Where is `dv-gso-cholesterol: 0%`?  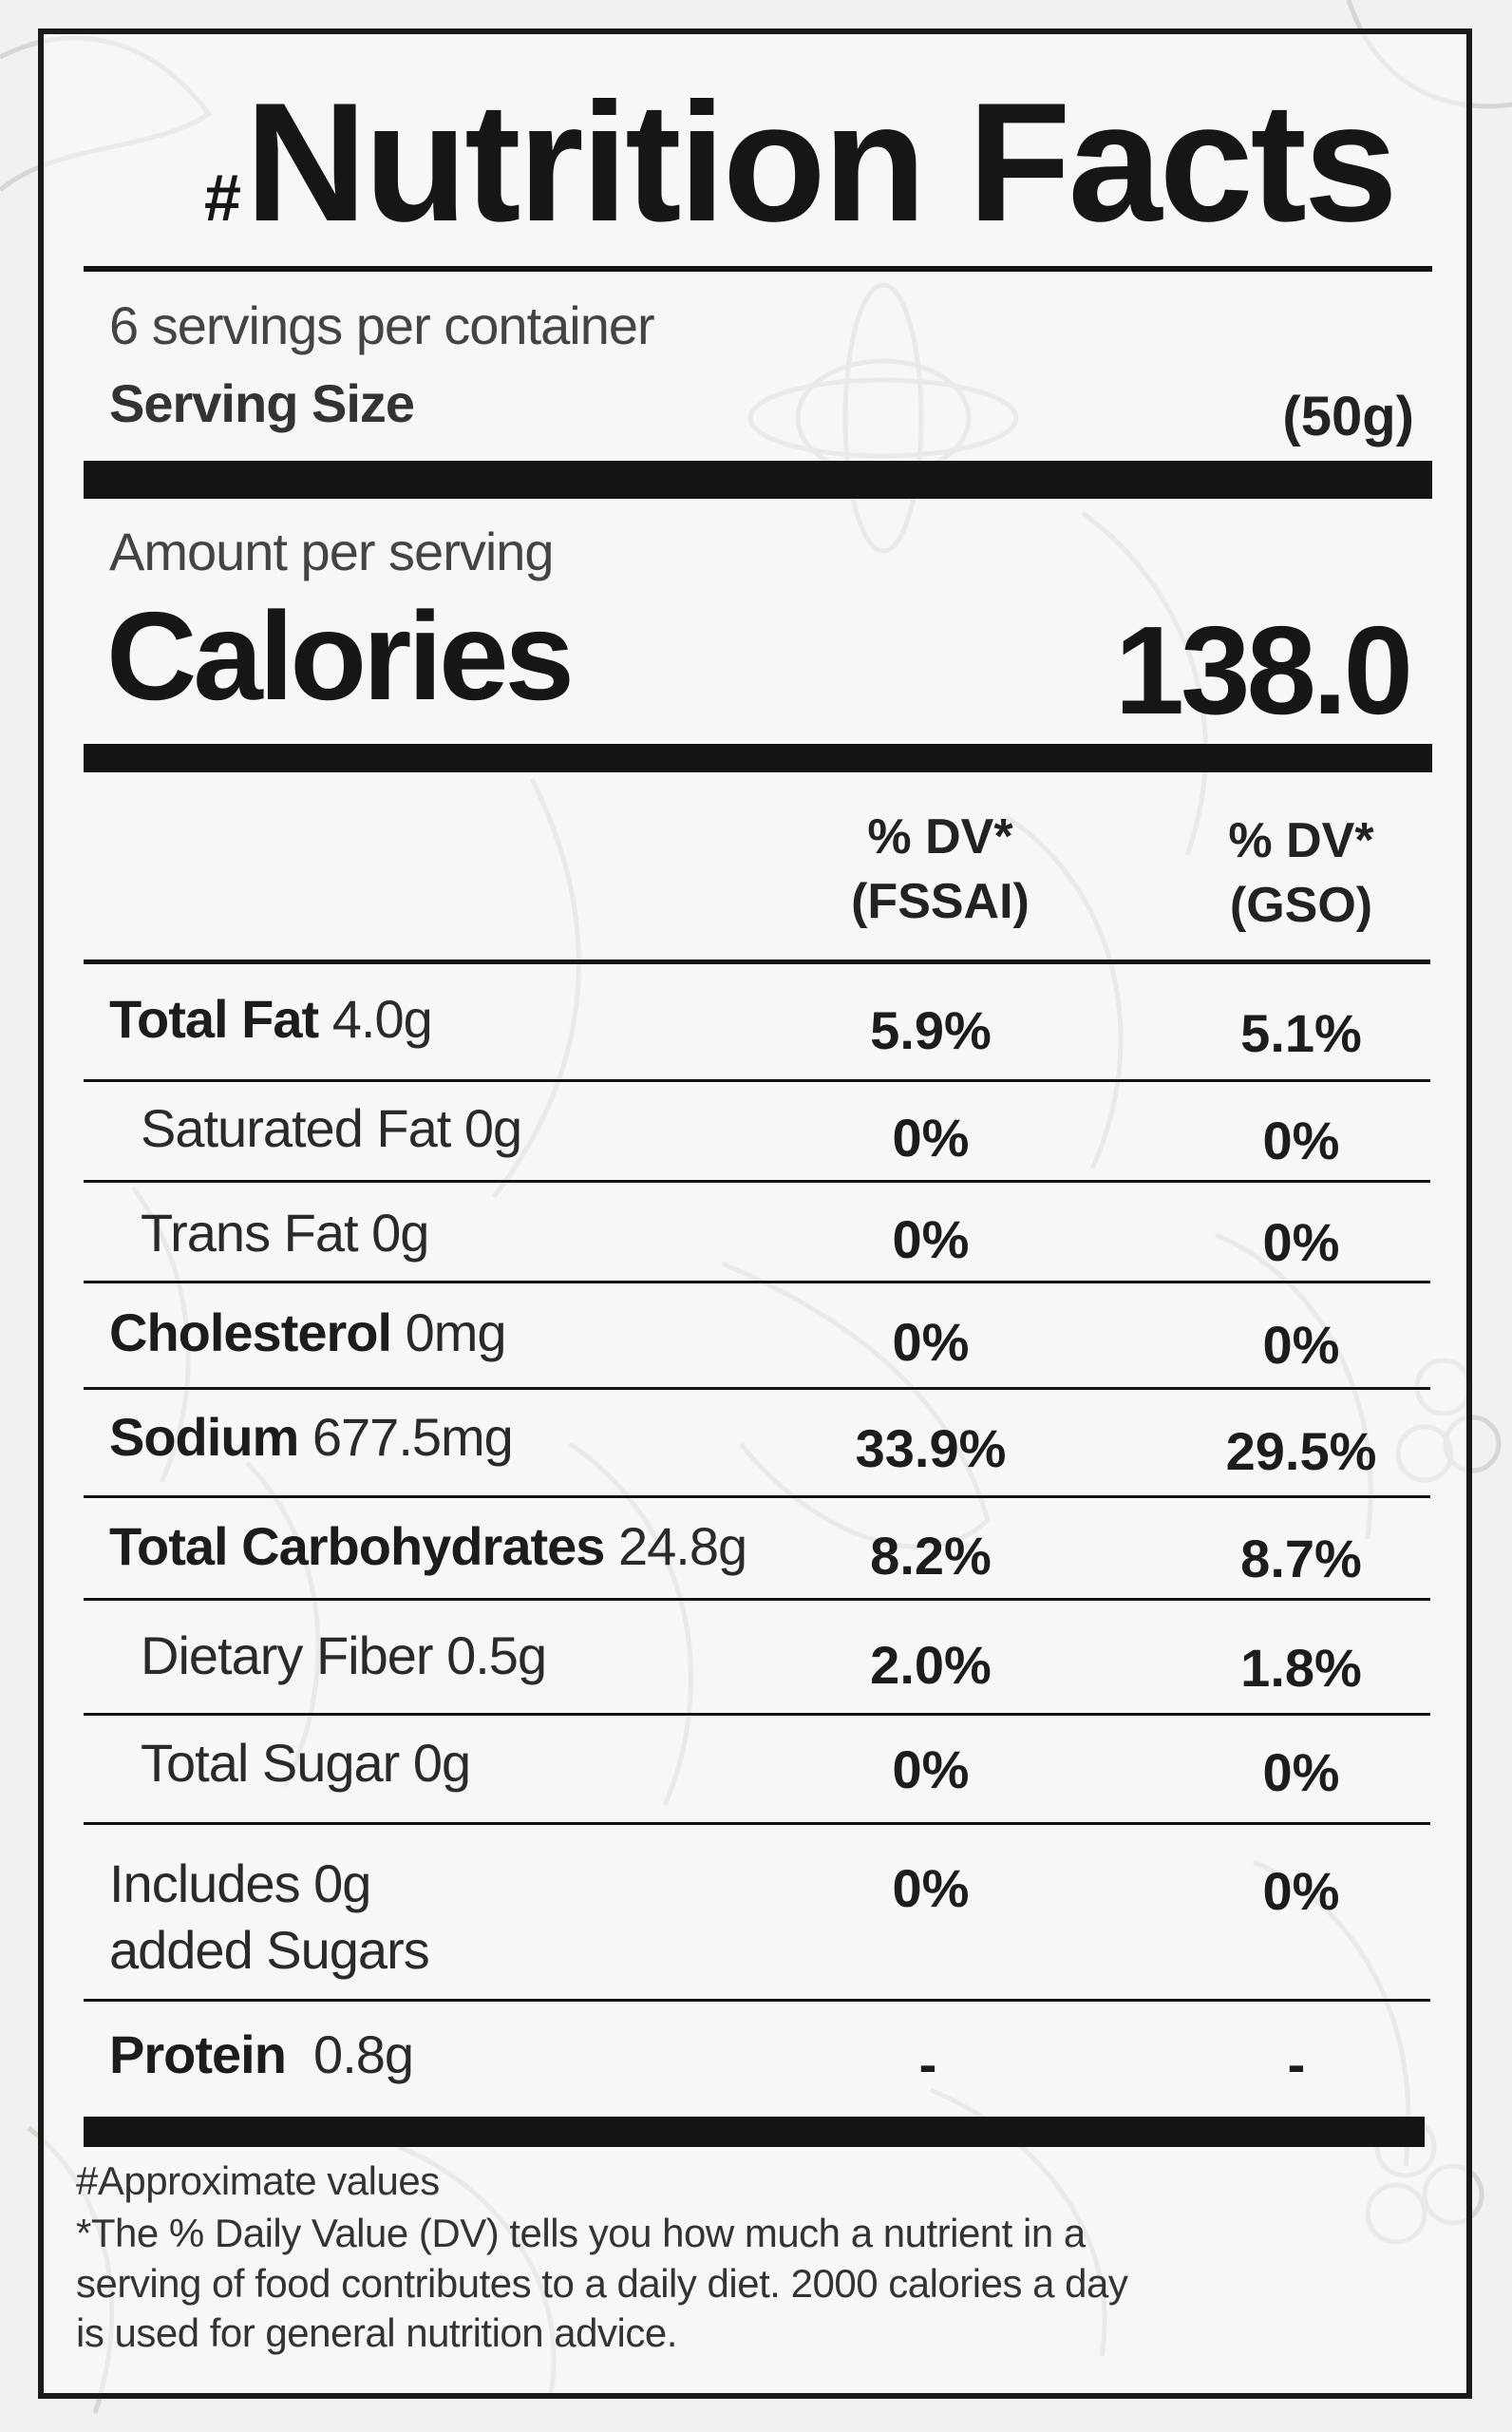
dv-gso-cholesterol: 0% is located at coordinates (1301, 1345).